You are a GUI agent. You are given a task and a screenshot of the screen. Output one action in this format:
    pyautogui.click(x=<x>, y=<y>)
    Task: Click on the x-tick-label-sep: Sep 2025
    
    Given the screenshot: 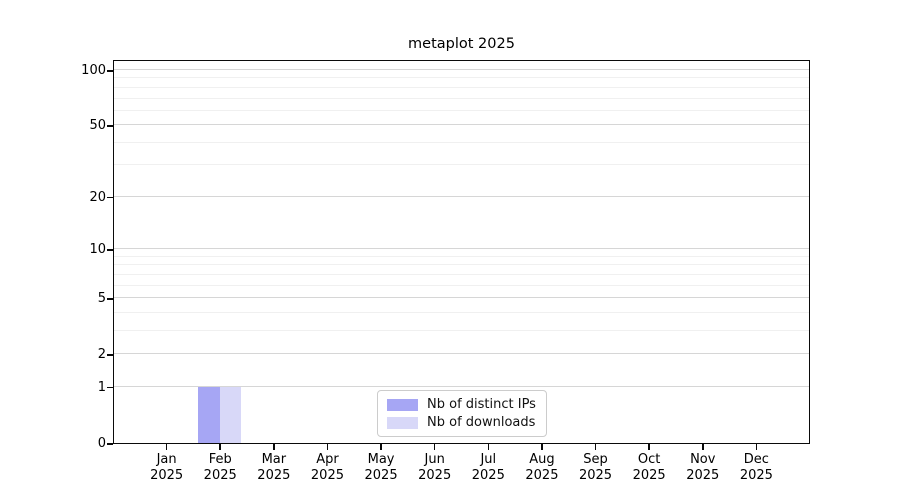 What is the action you would take?
    pyautogui.click(x=596, y=468)
    